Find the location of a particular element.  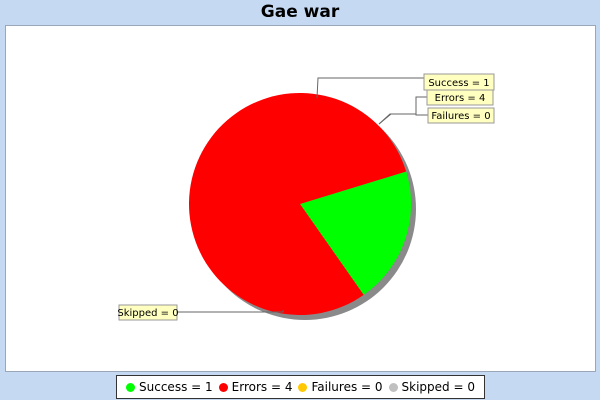

leader-line-skipped is located at coordinates (230, 311).